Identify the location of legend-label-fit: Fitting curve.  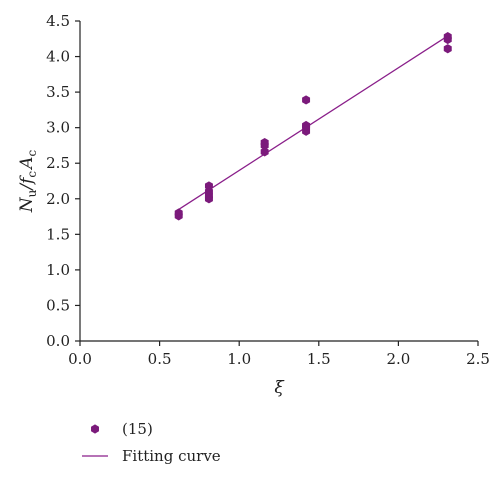
(171, 456).